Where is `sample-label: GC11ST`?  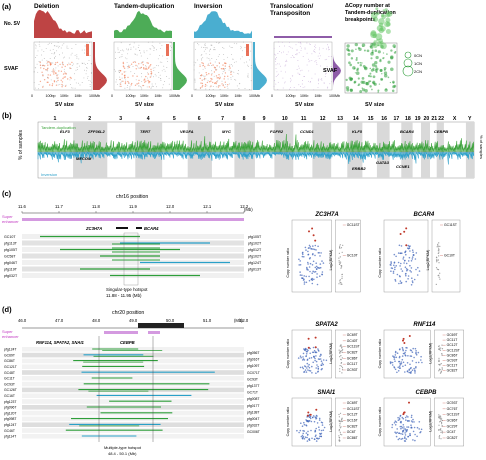 sample-label: GC11ST is located at coordinates (353, 347).